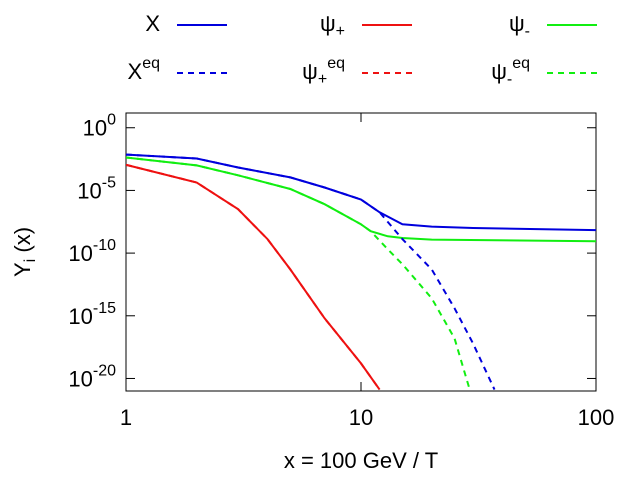 The image size is (640, 480). What do you see at coordinates (144, 69) in the screenshot?
I see `legend-label: Xeq​` at bounding box center [144, 69].